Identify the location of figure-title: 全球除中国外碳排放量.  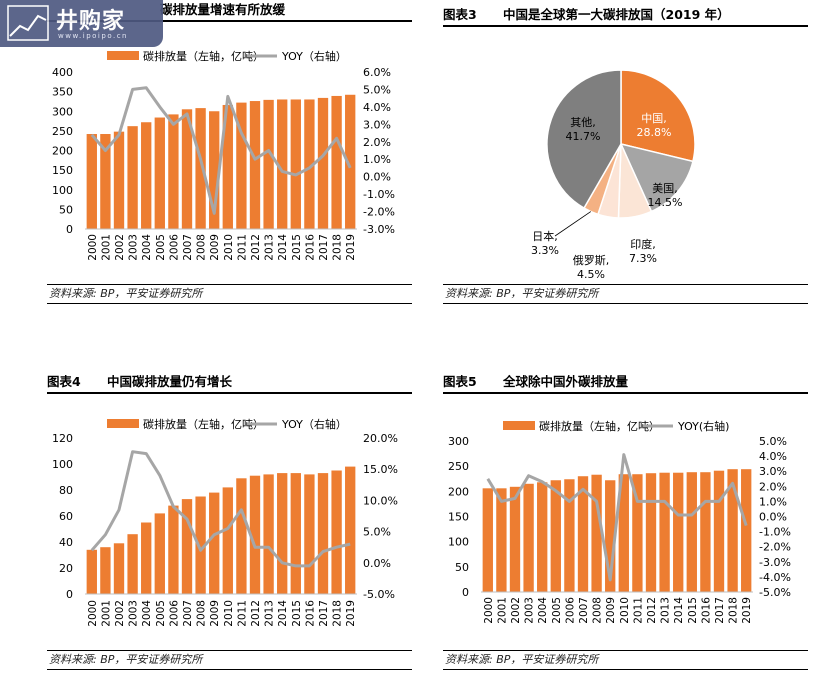
(566, 381).